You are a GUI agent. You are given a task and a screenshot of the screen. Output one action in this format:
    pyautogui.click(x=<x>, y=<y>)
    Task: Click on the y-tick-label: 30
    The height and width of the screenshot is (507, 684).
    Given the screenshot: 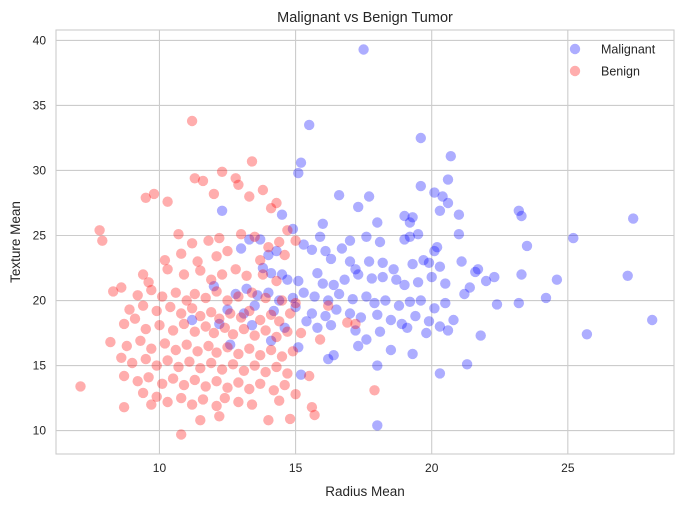 What is the action you would take?
    pyautogui.click(x=40, y=170)
    